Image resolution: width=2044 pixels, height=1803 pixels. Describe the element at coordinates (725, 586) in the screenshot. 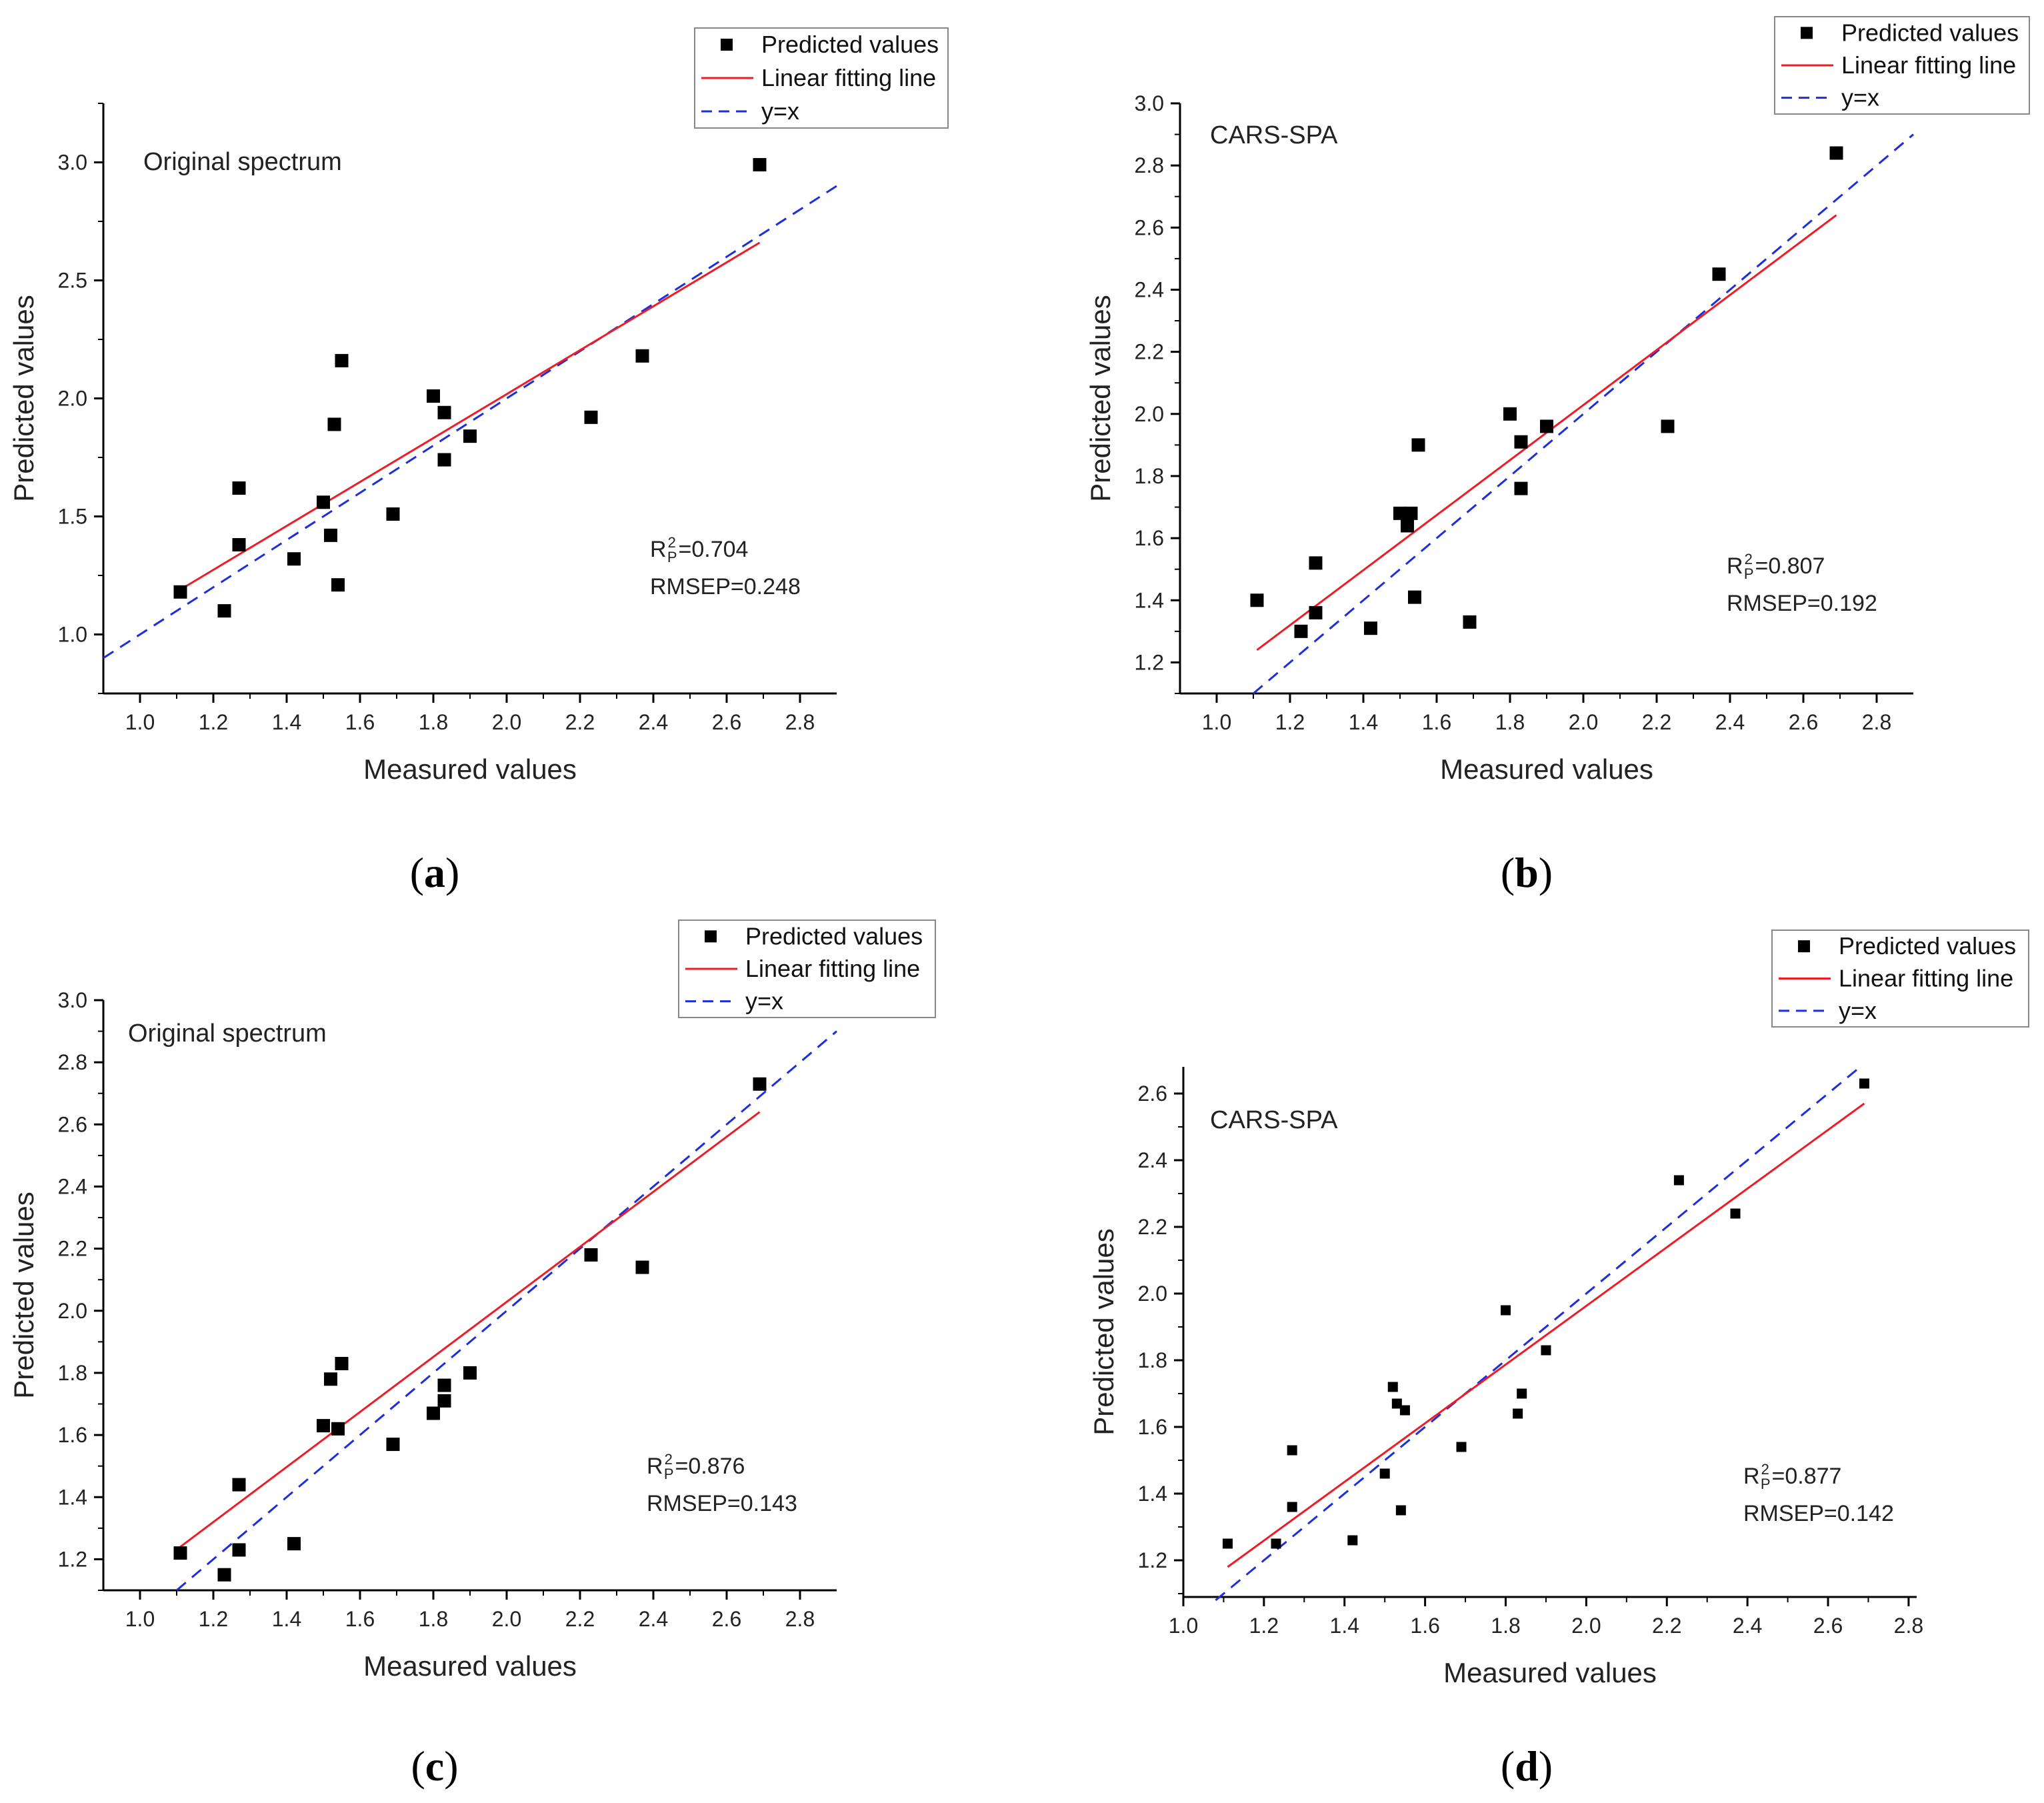

I see `rmsep-stat: RMSEP=0.248` at that location.